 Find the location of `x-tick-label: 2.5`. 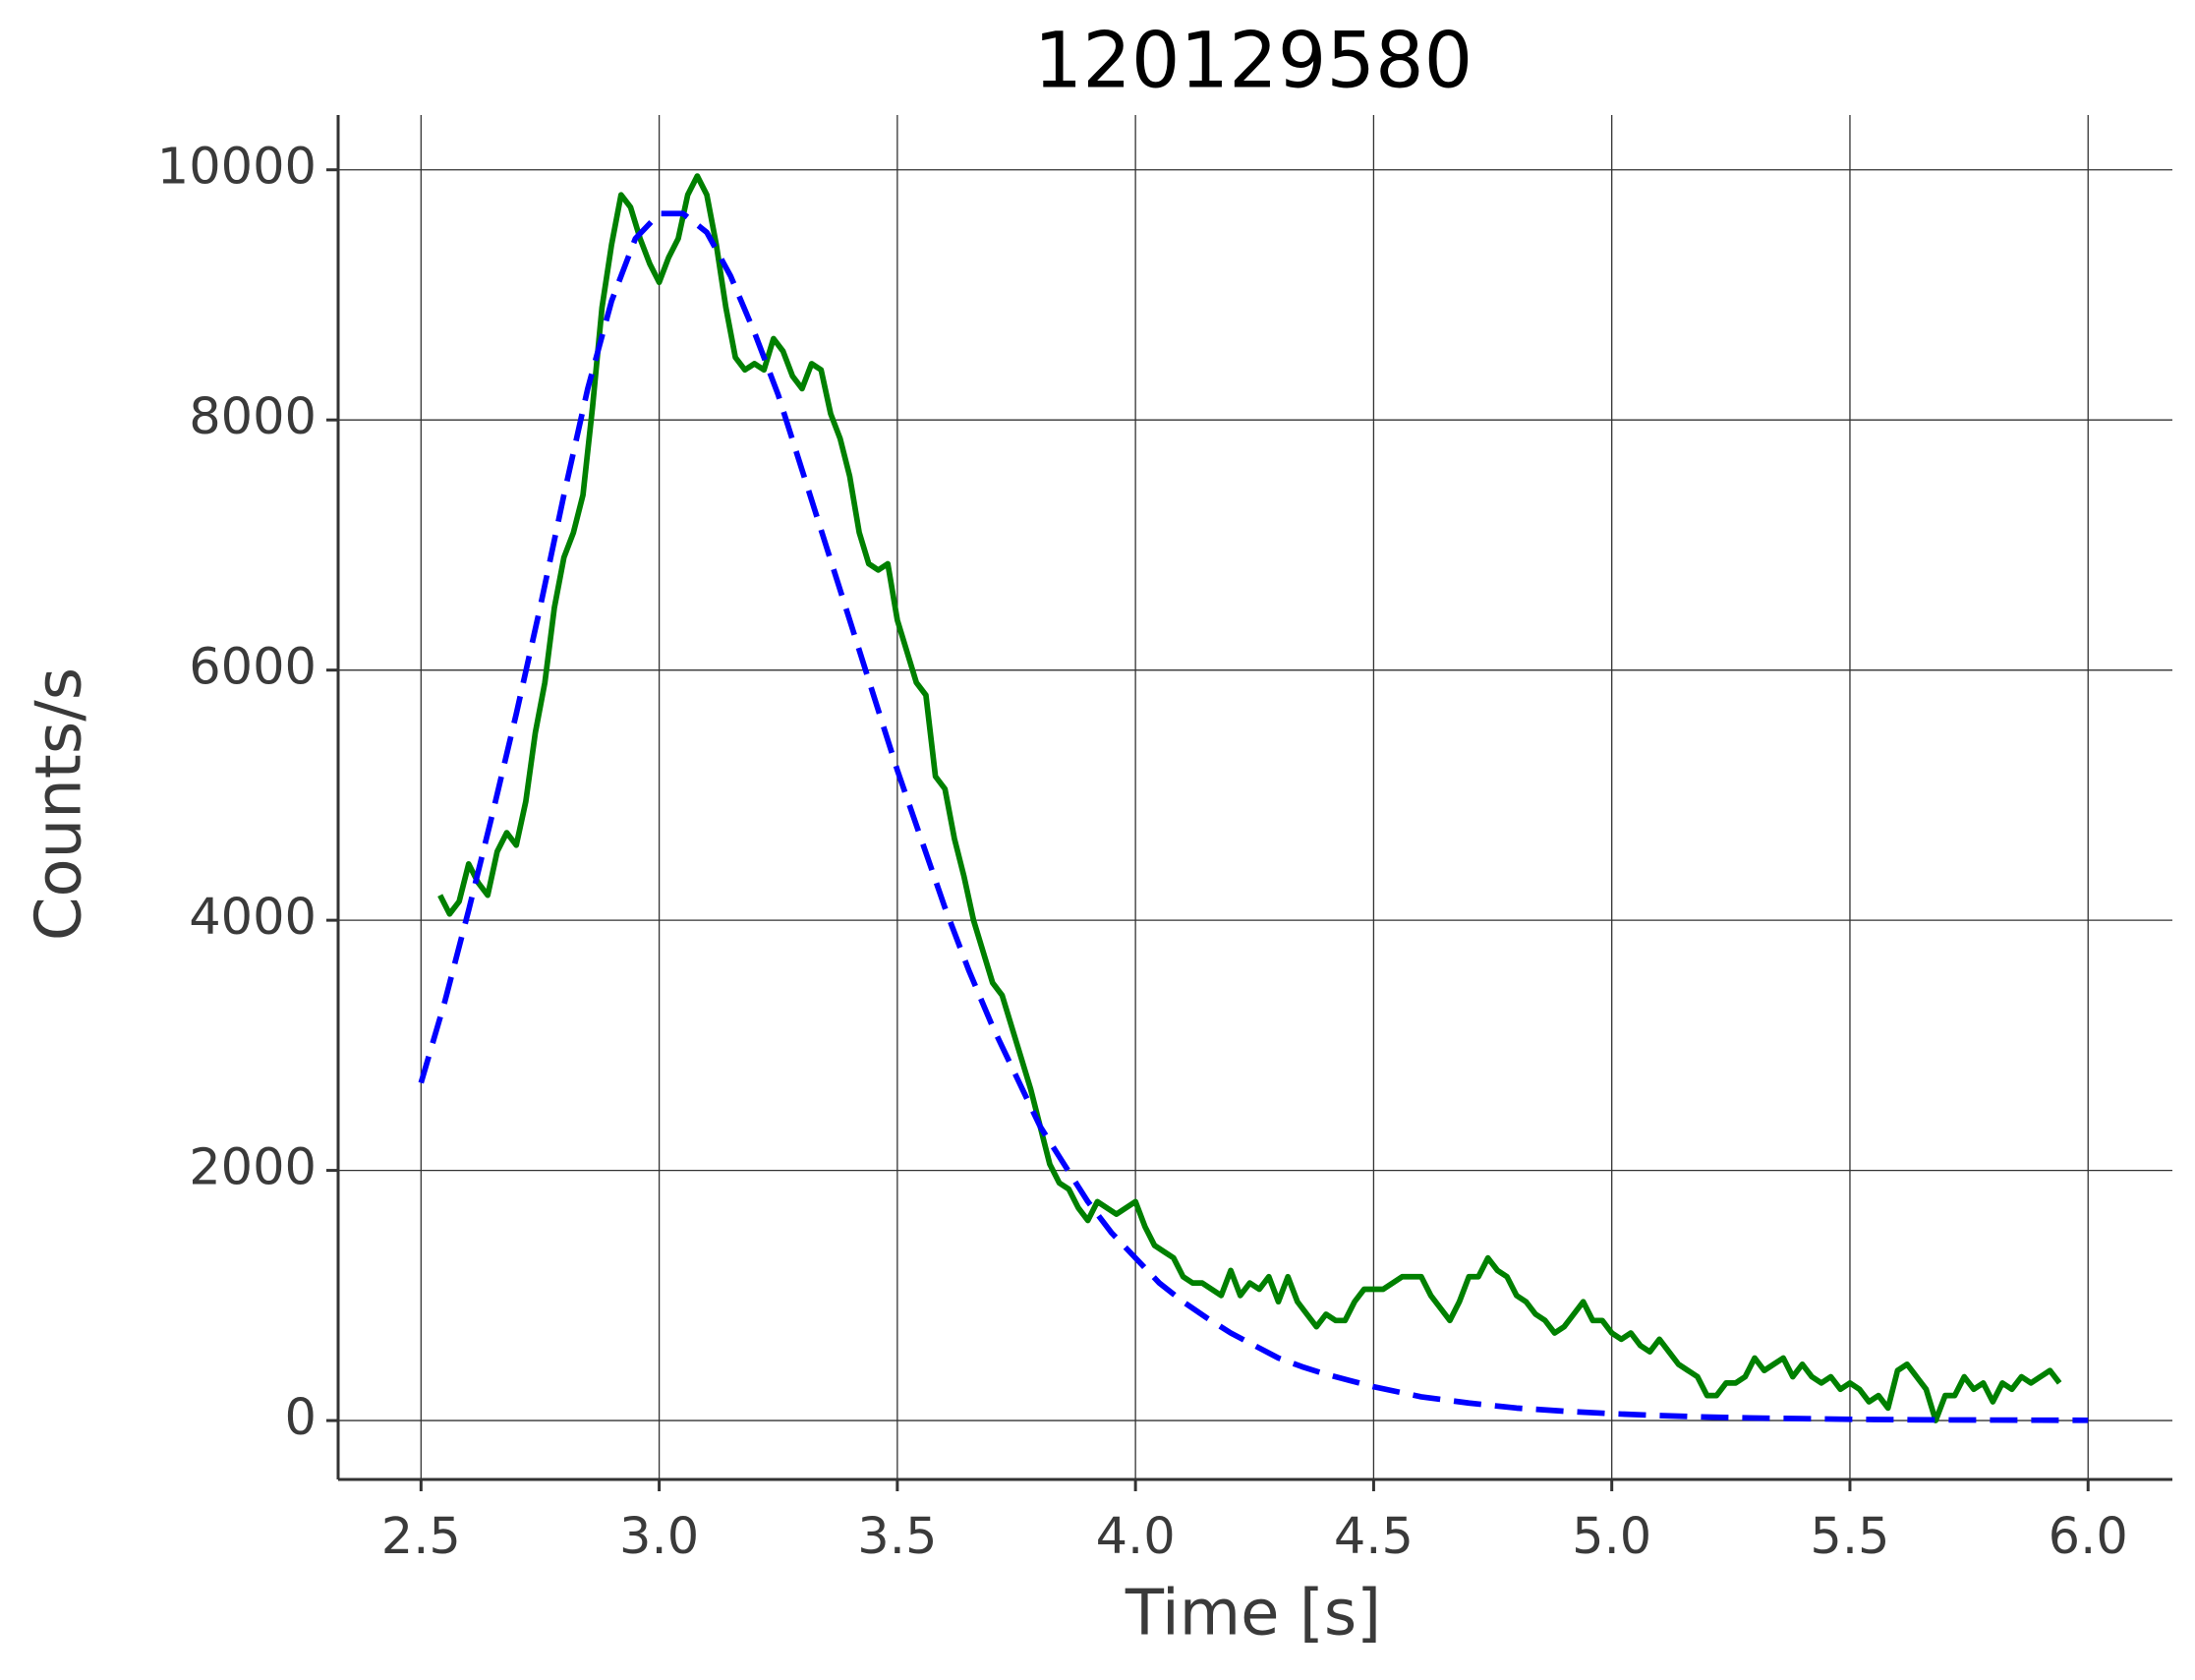

x-tick-label: 2.5 is located at coordinates (421, 1537).